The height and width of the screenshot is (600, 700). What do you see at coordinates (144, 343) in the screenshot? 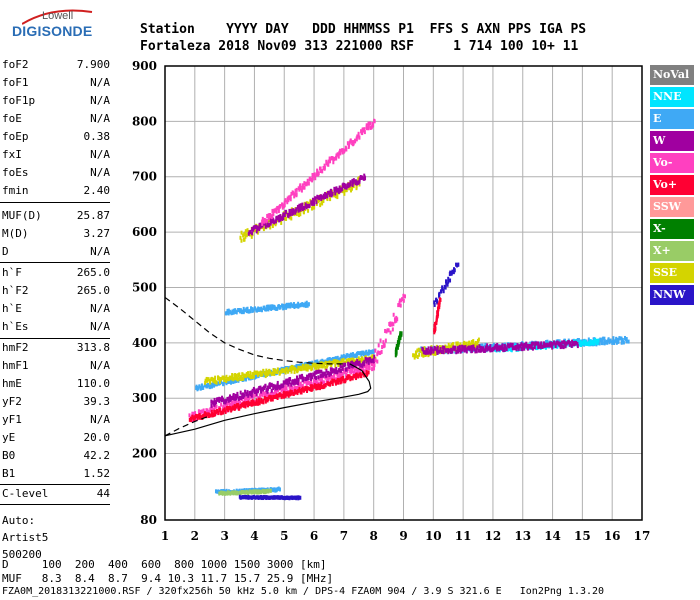
I see `y-tick-label: 400` at bounding box center [144, 343].